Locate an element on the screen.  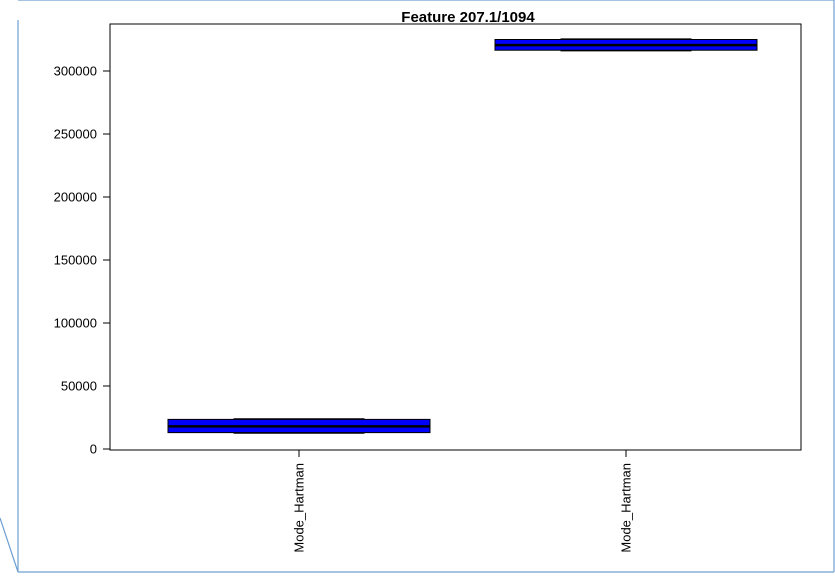
x-axis-ticks: Mode_Hartman Mode_Hartman is located at coordinates (463, 501).